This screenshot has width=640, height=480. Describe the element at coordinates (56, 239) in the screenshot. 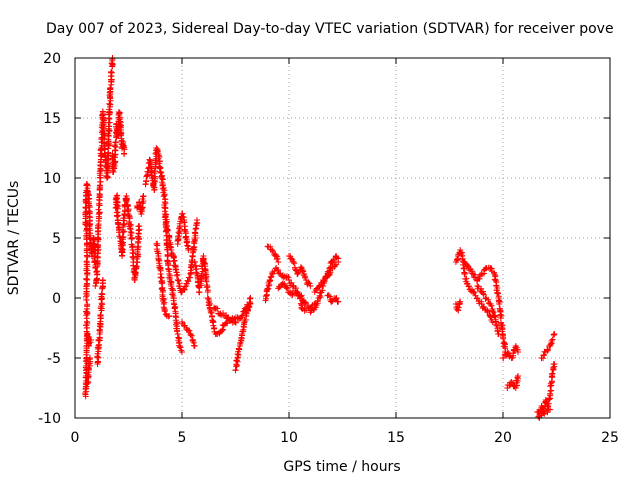

I see `y-tick-label: 5` at that location.